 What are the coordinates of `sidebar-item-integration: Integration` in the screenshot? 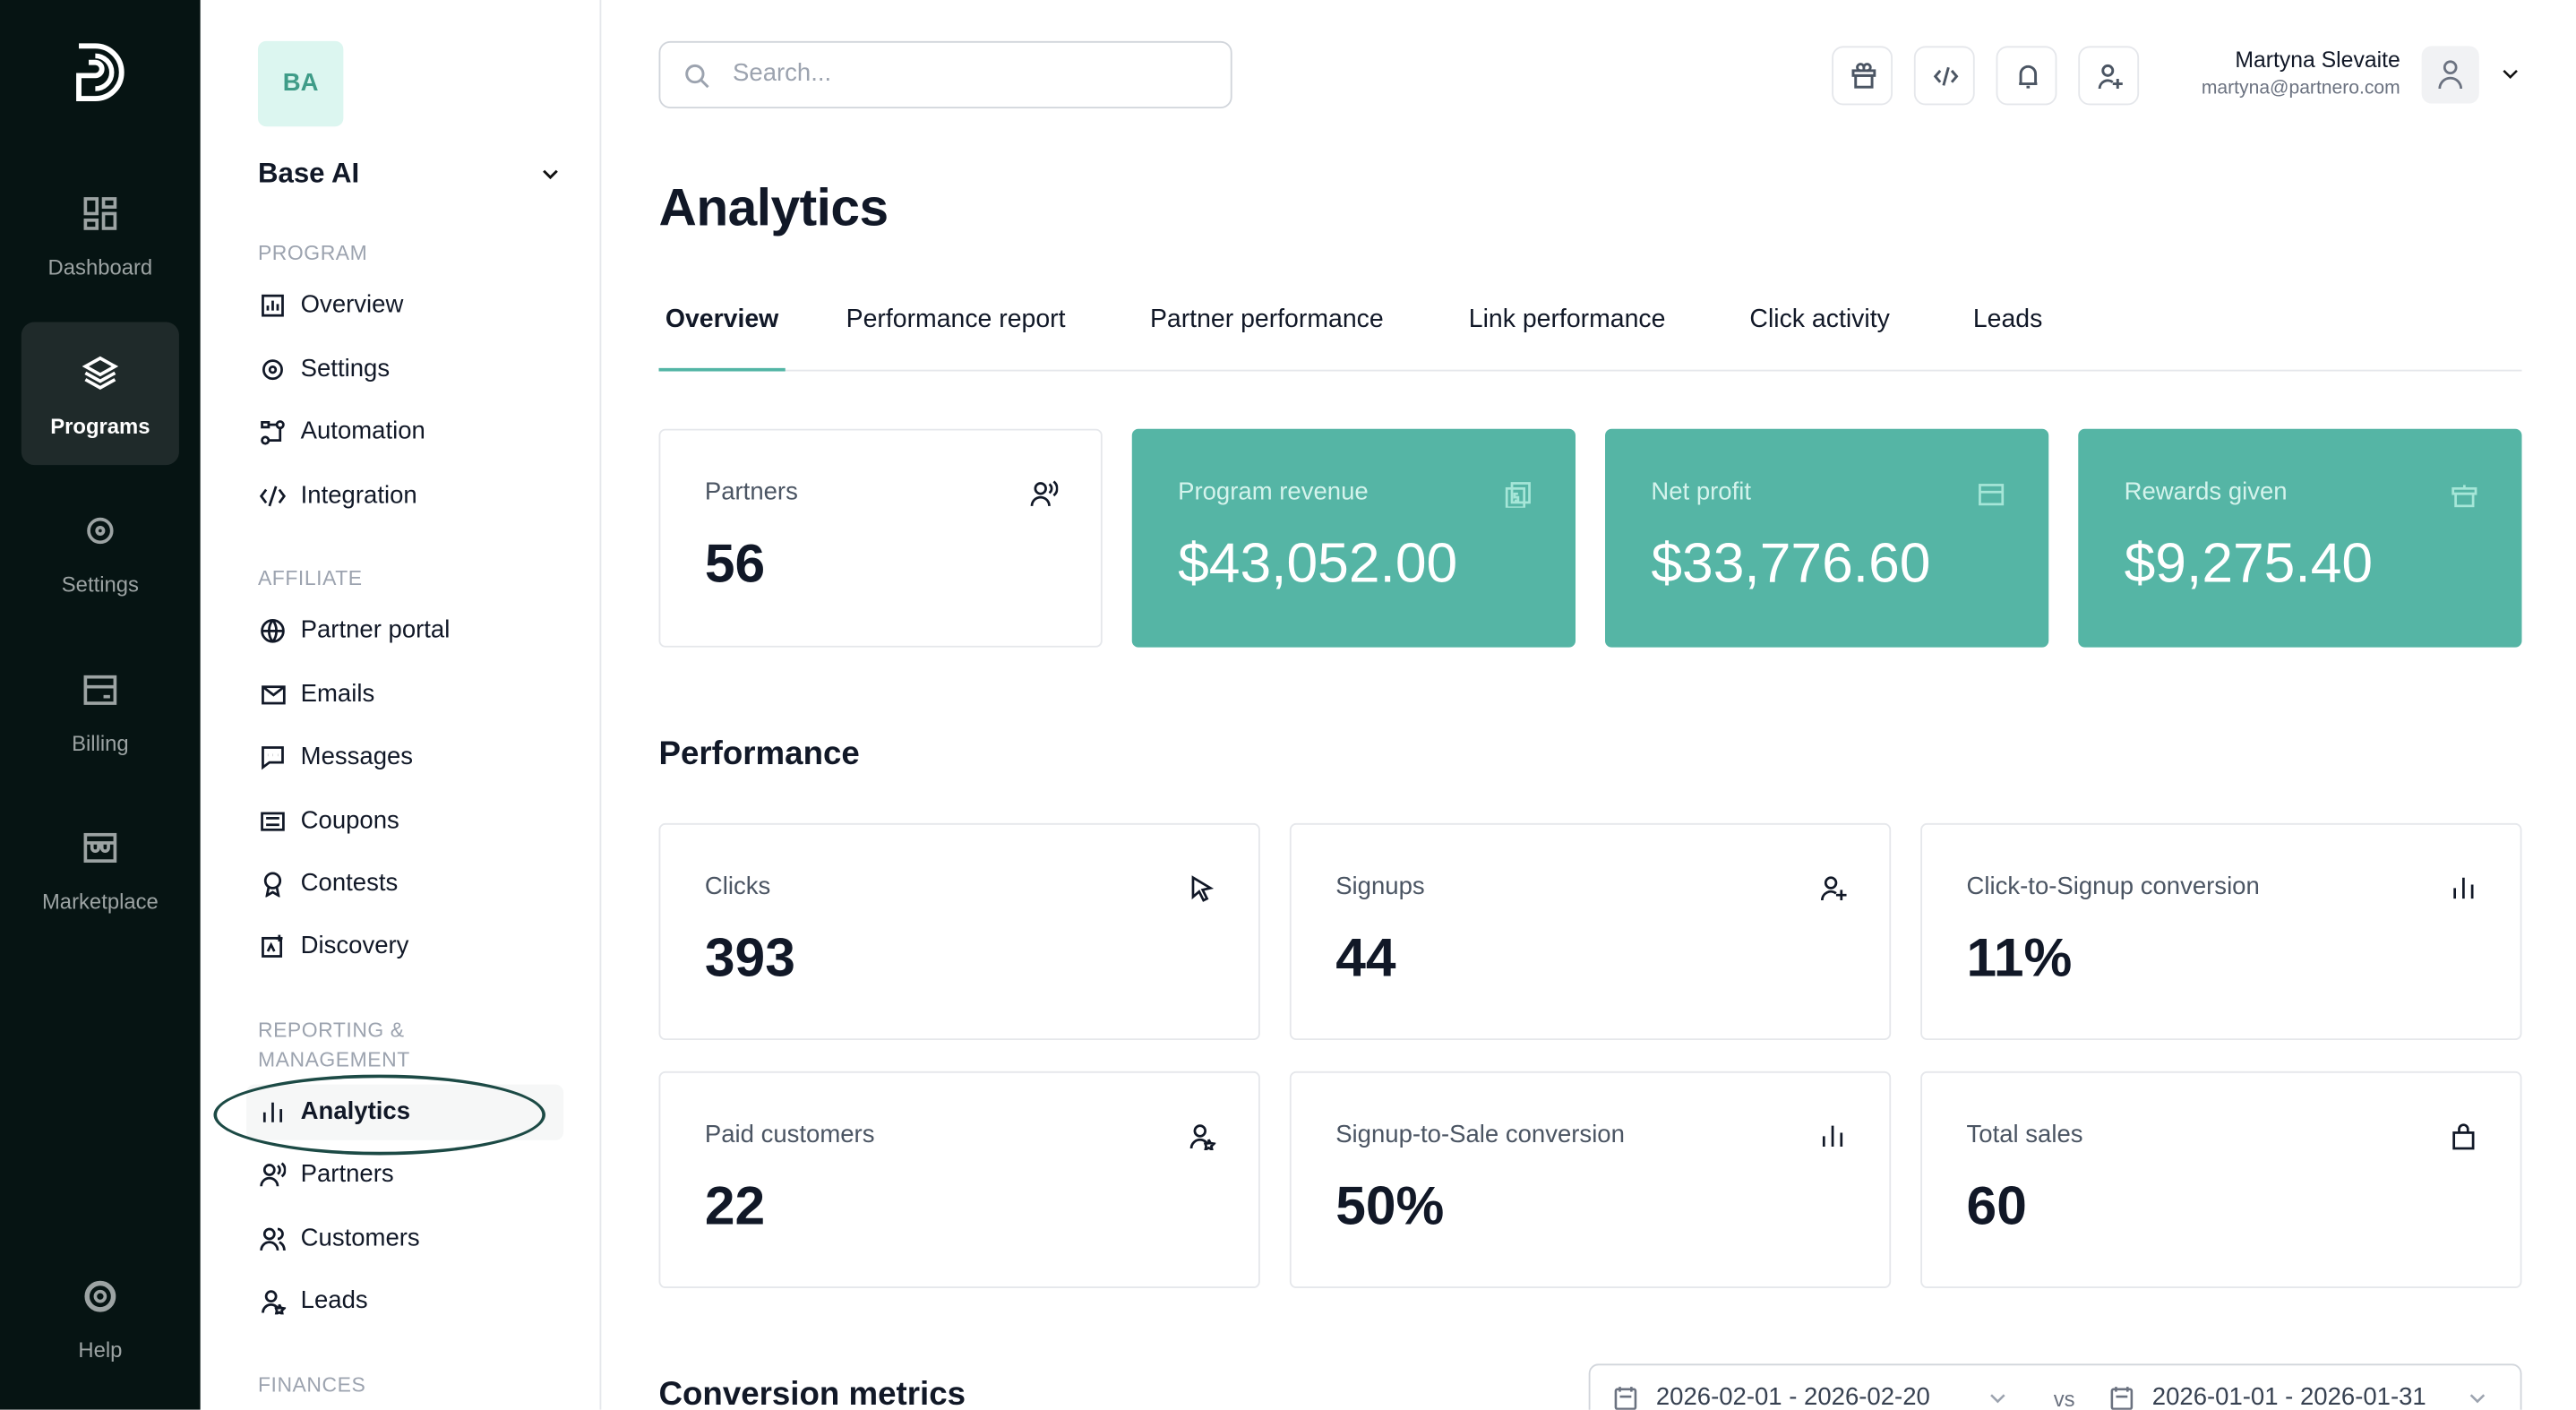 It's located at (404, 496).